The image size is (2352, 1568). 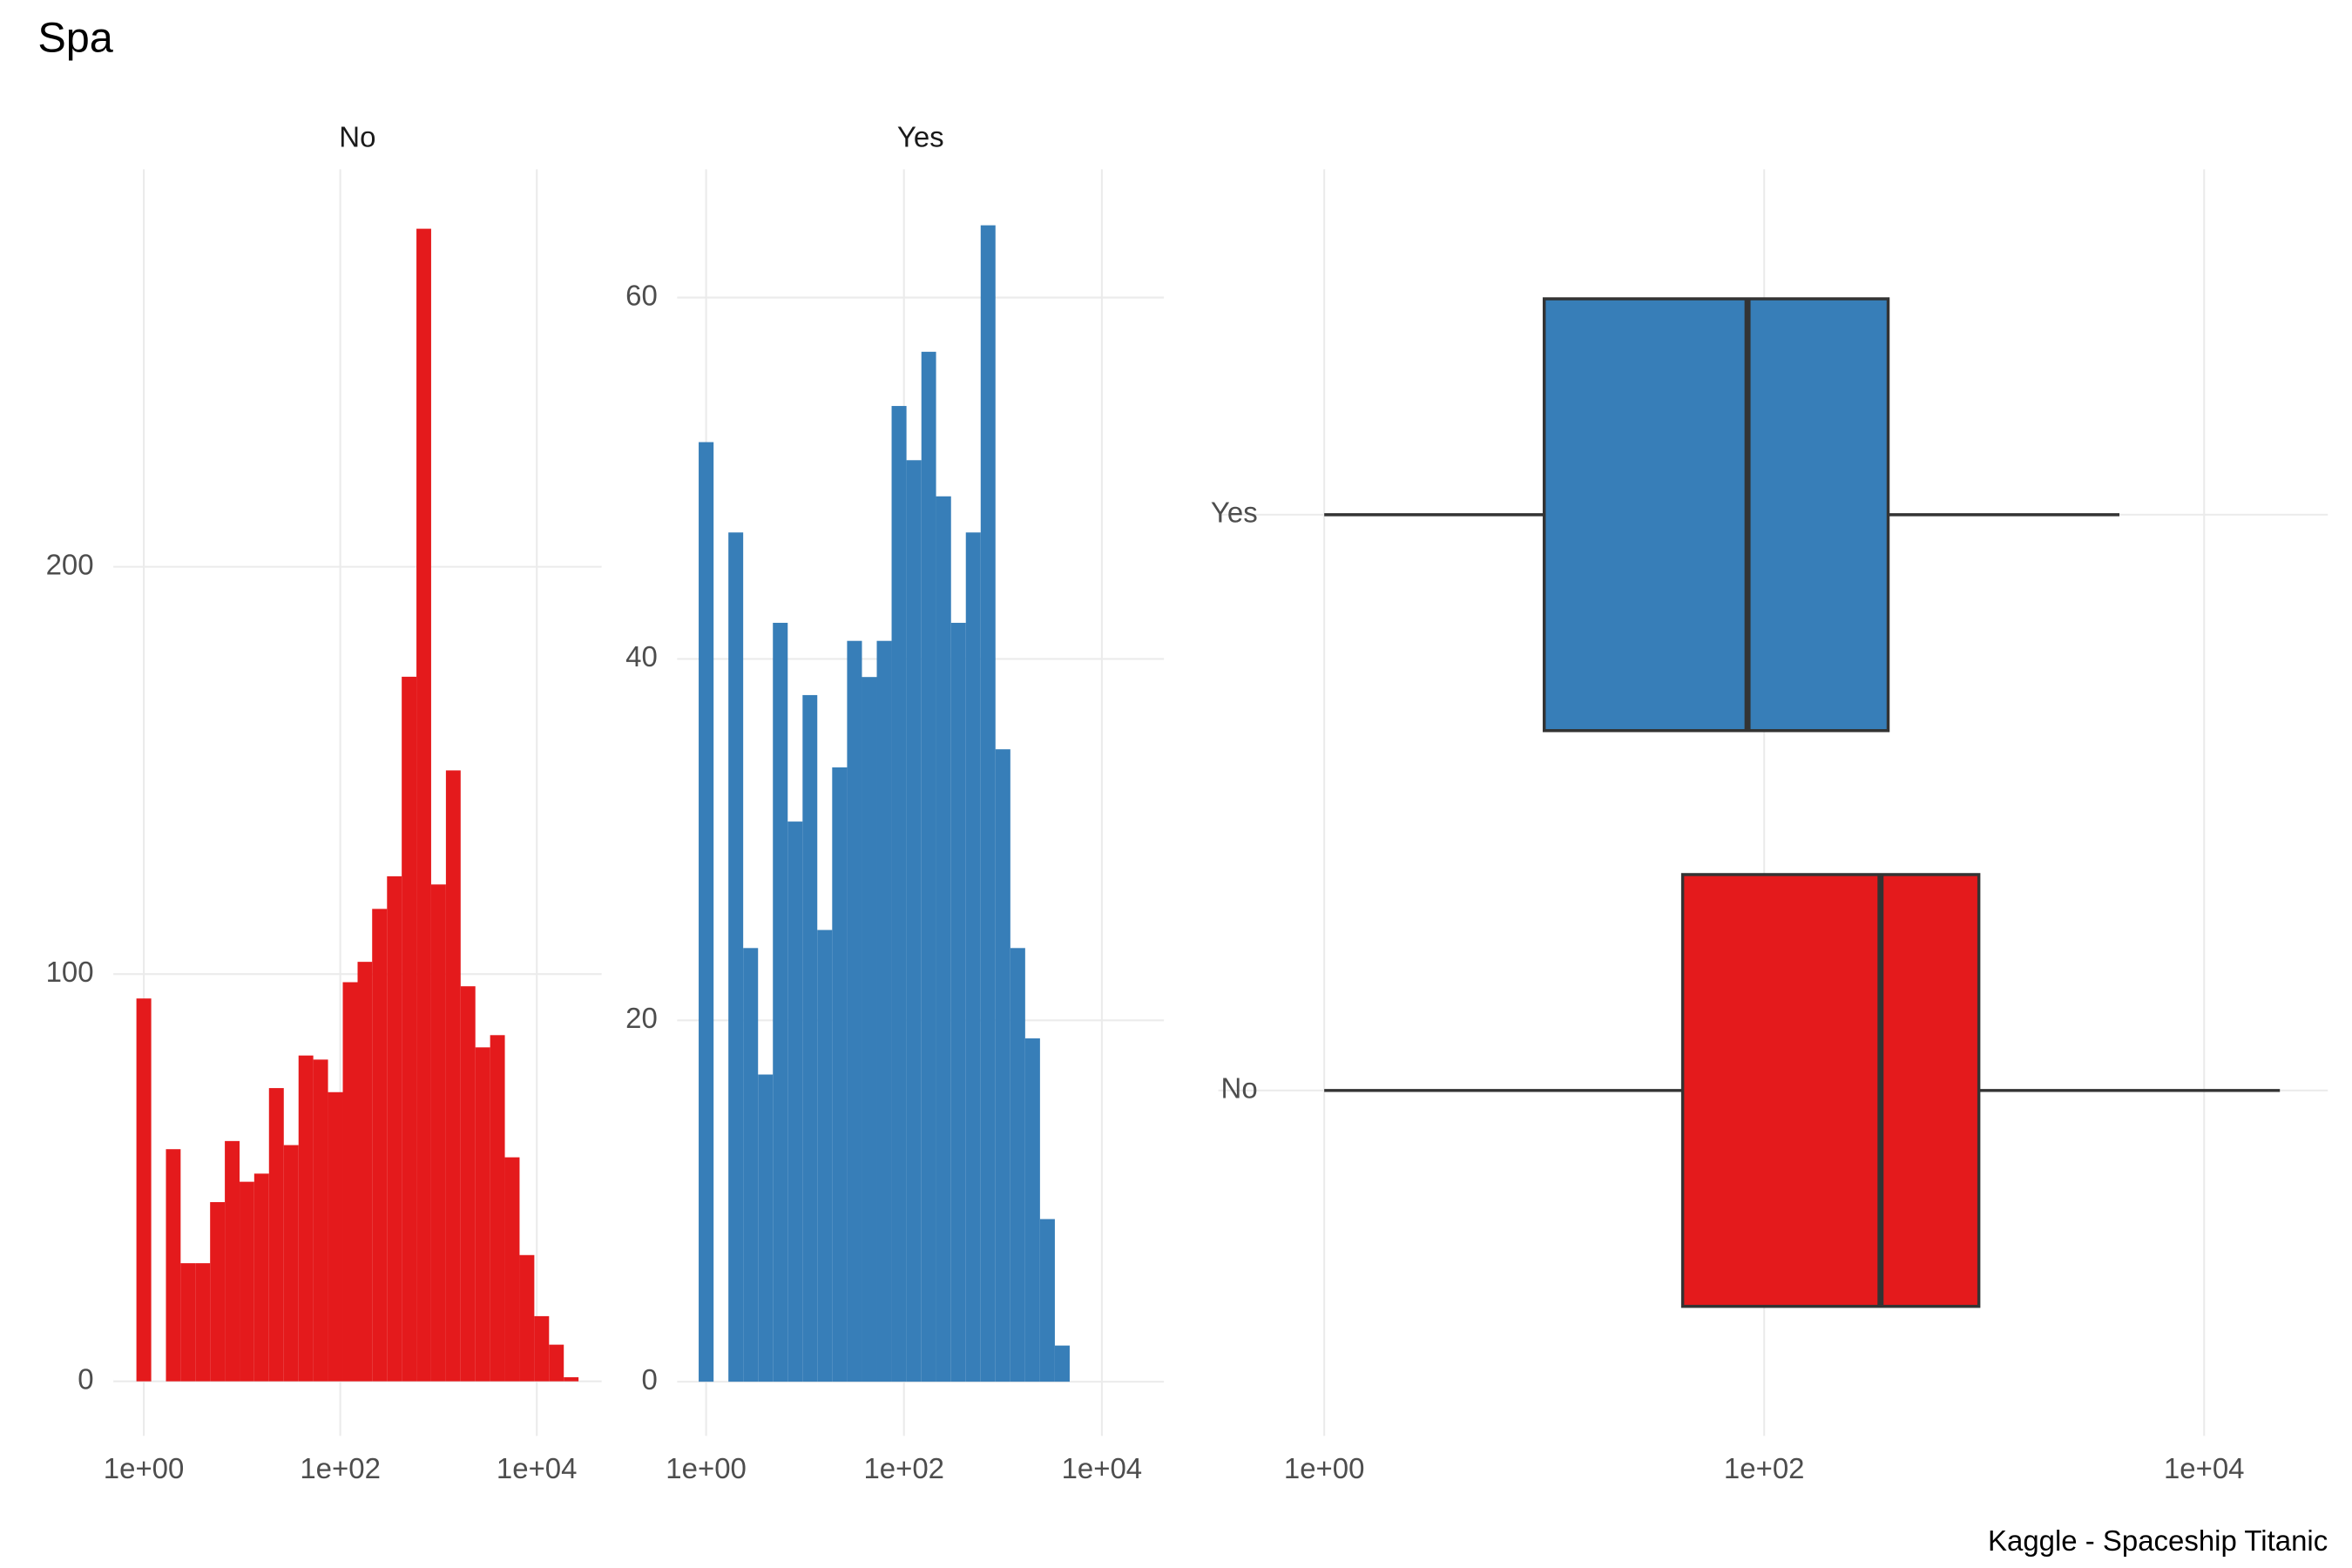 What do you see at coordinates (641, 656) in the screenshot?
I see `y-tick-label: 40` at bounding box center [641, 656].